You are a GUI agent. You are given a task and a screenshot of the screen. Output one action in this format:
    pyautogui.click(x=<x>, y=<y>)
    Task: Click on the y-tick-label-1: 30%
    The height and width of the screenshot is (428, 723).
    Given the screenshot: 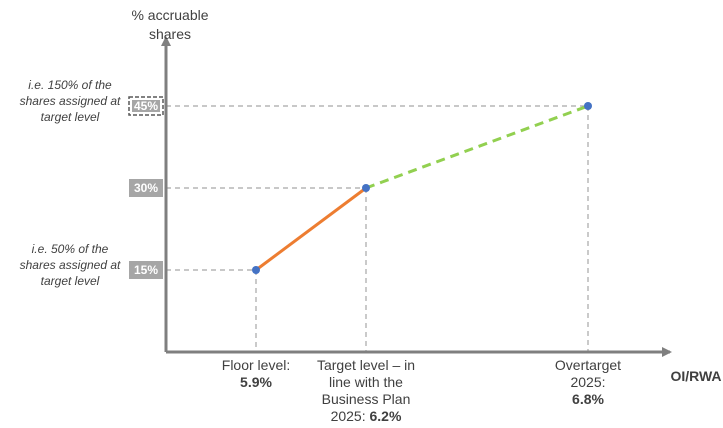 What is the action you would take?
    pyautogui.click(x=146, y=188)
    